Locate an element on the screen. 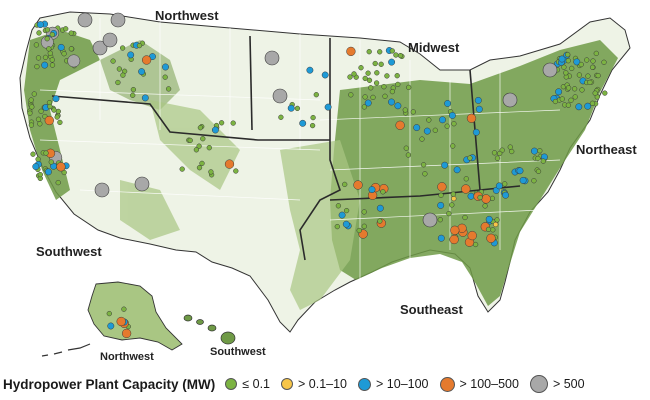 This screenshot has height=400, width=650. legend-label: > 500 is located at coordinates (568, 384).